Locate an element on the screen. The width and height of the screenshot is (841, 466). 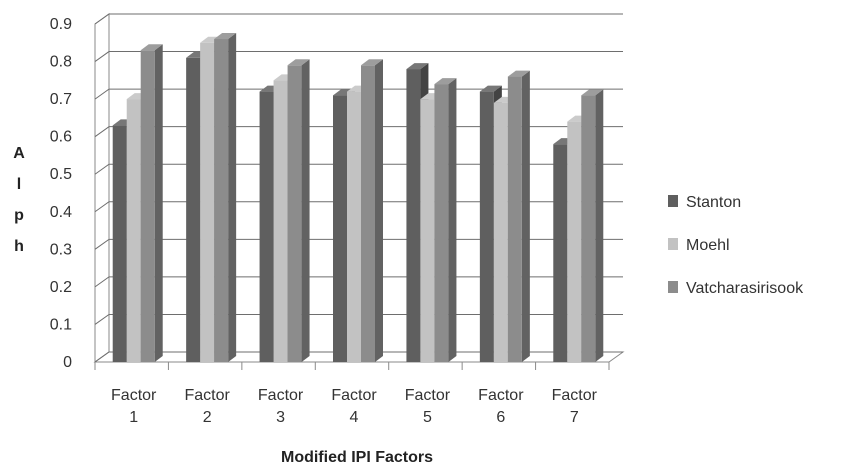
y-tick-label: 0.1 is located at coordinates (61, 324).